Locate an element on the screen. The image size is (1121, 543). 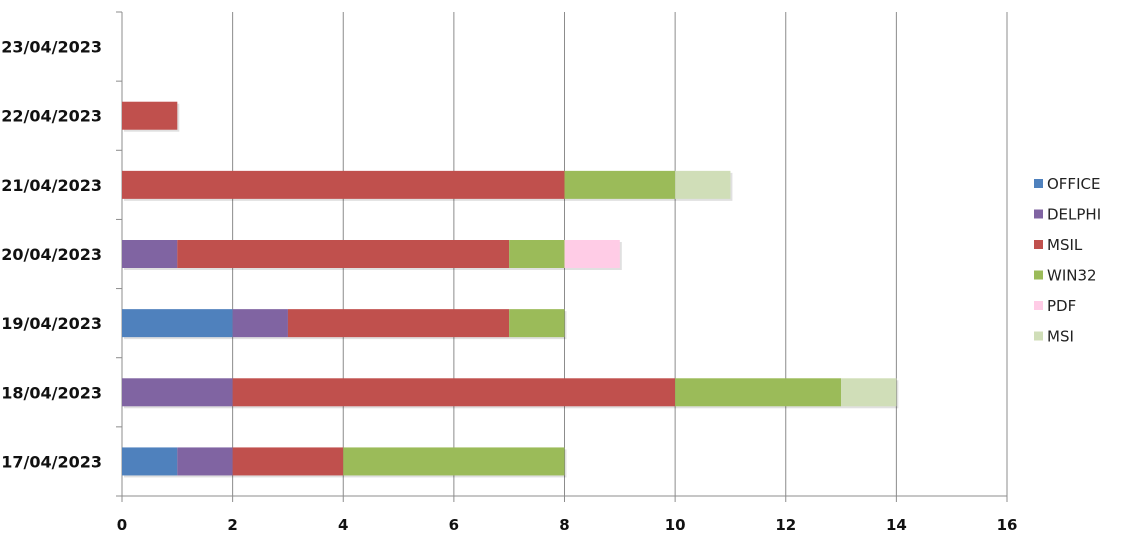
bar-msil-18/04/2023 is located at coordinates (454, 392).